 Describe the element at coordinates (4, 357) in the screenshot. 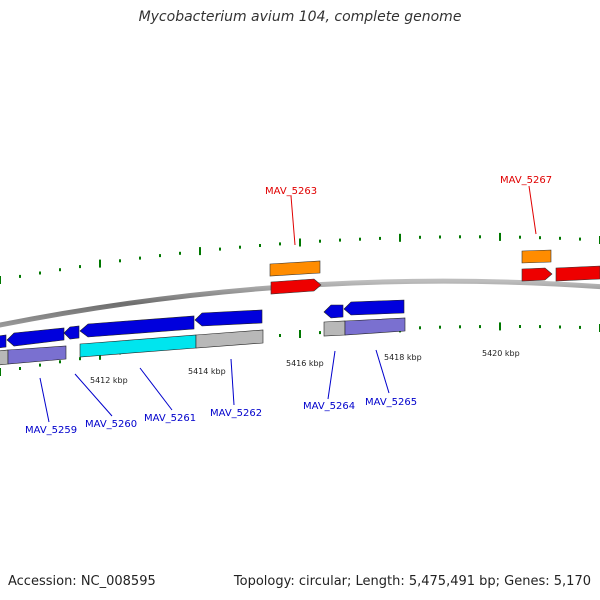

I see `orf-gray-left` at that location.